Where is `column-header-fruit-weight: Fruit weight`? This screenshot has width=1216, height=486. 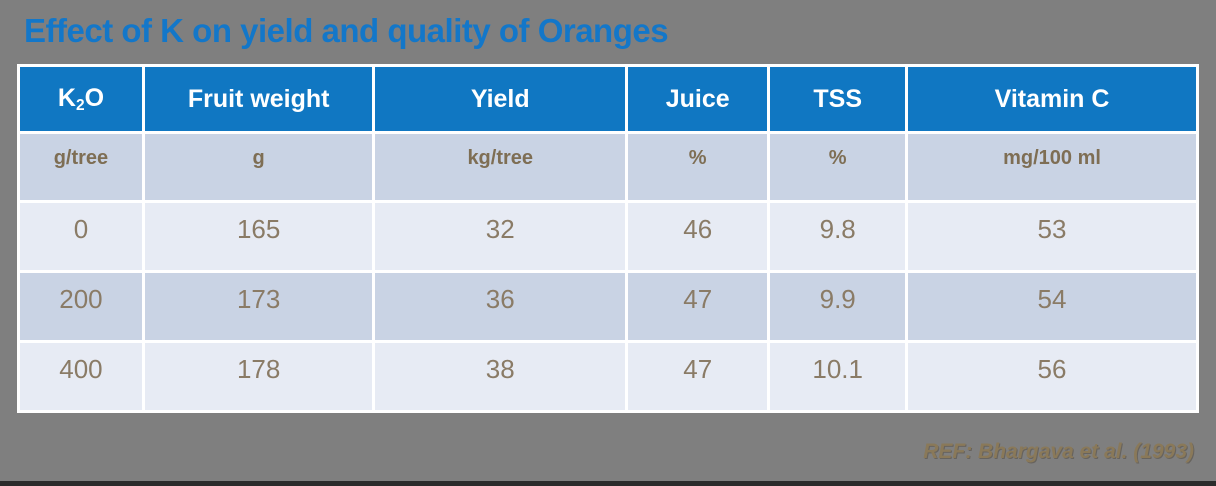
column-header-fruit-weight: Fruit weight is located at coordinates (258, 99).